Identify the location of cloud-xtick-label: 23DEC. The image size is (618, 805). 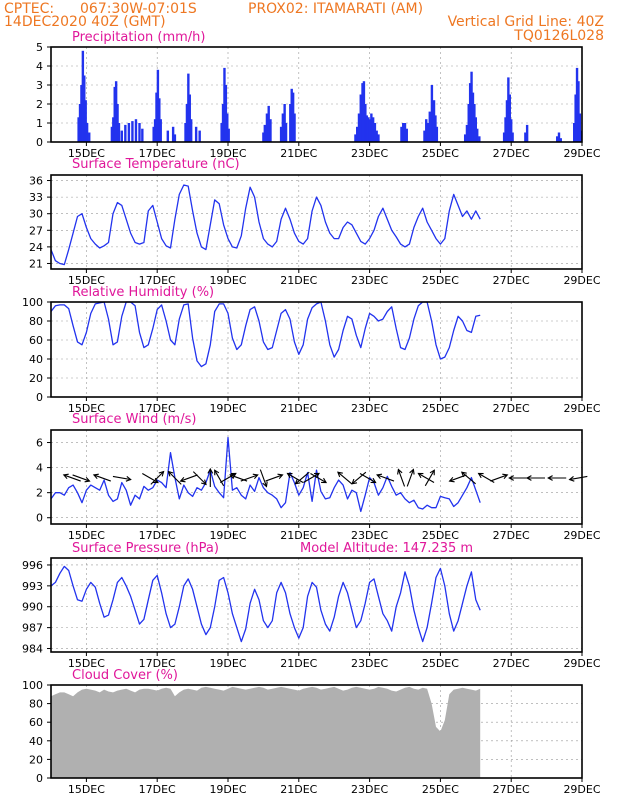
(369, 789).